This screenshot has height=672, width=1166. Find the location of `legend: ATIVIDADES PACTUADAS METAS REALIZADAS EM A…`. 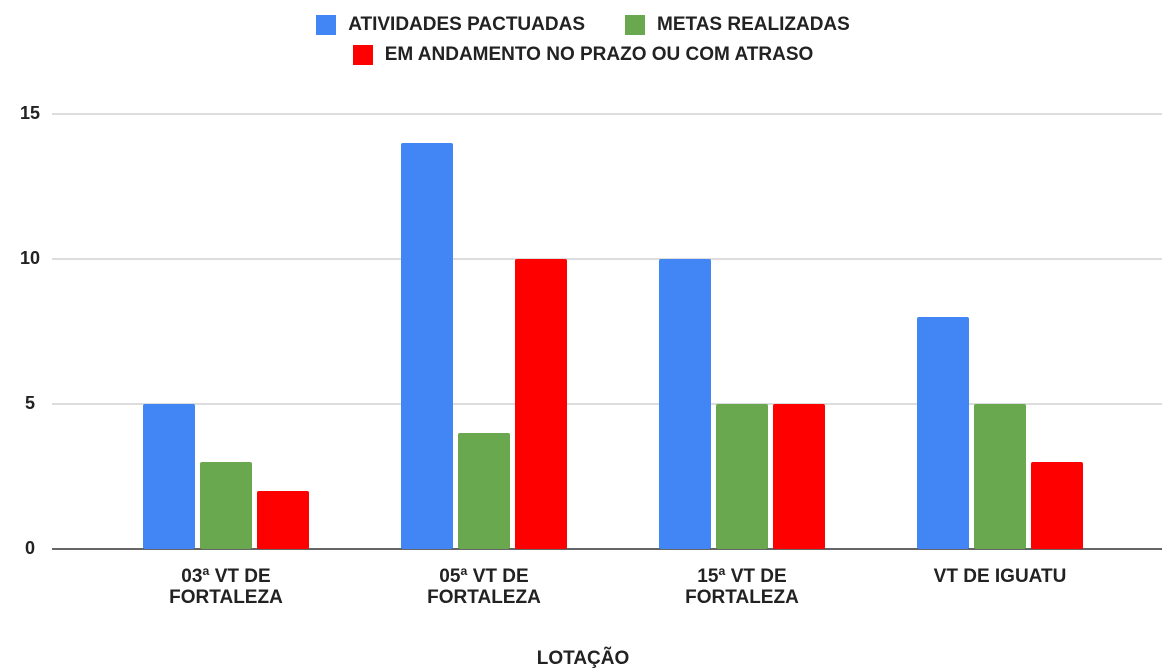

legend: ATIVIDADES PACTUADAS METAS REALIZADAS EM A… is located at coordinates (583, 40).